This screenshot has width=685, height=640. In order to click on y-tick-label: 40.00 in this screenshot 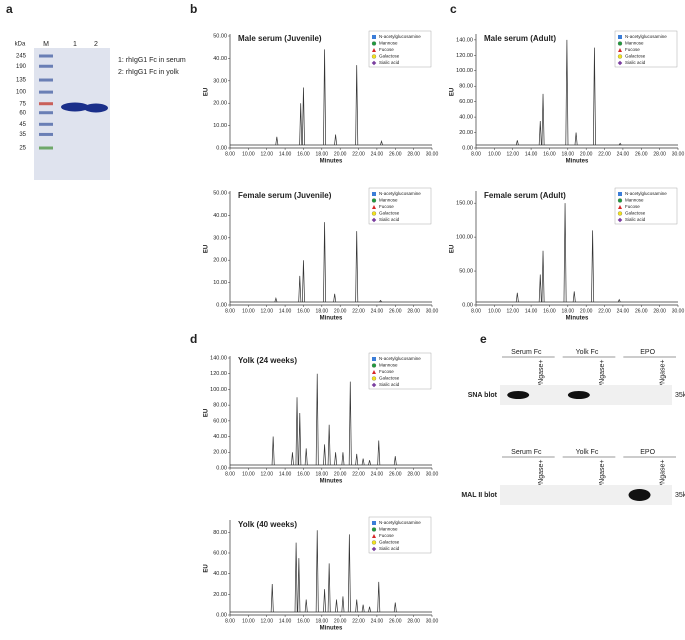, I will do `click(220, 59)`.